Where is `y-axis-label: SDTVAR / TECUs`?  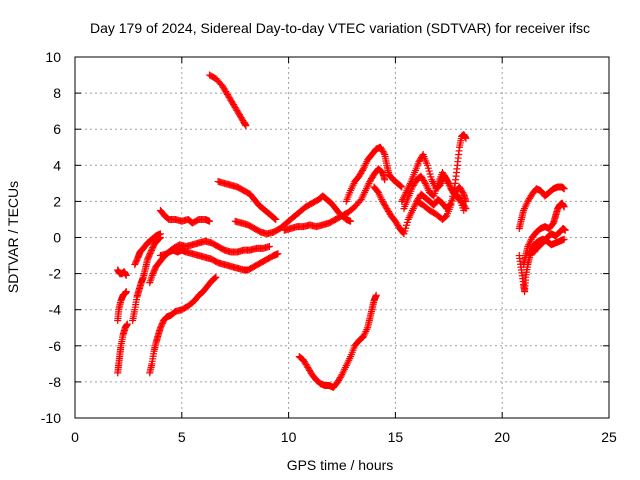
y-axis-label: SDTVAR / TECUs is located at coordinates (13, 237).